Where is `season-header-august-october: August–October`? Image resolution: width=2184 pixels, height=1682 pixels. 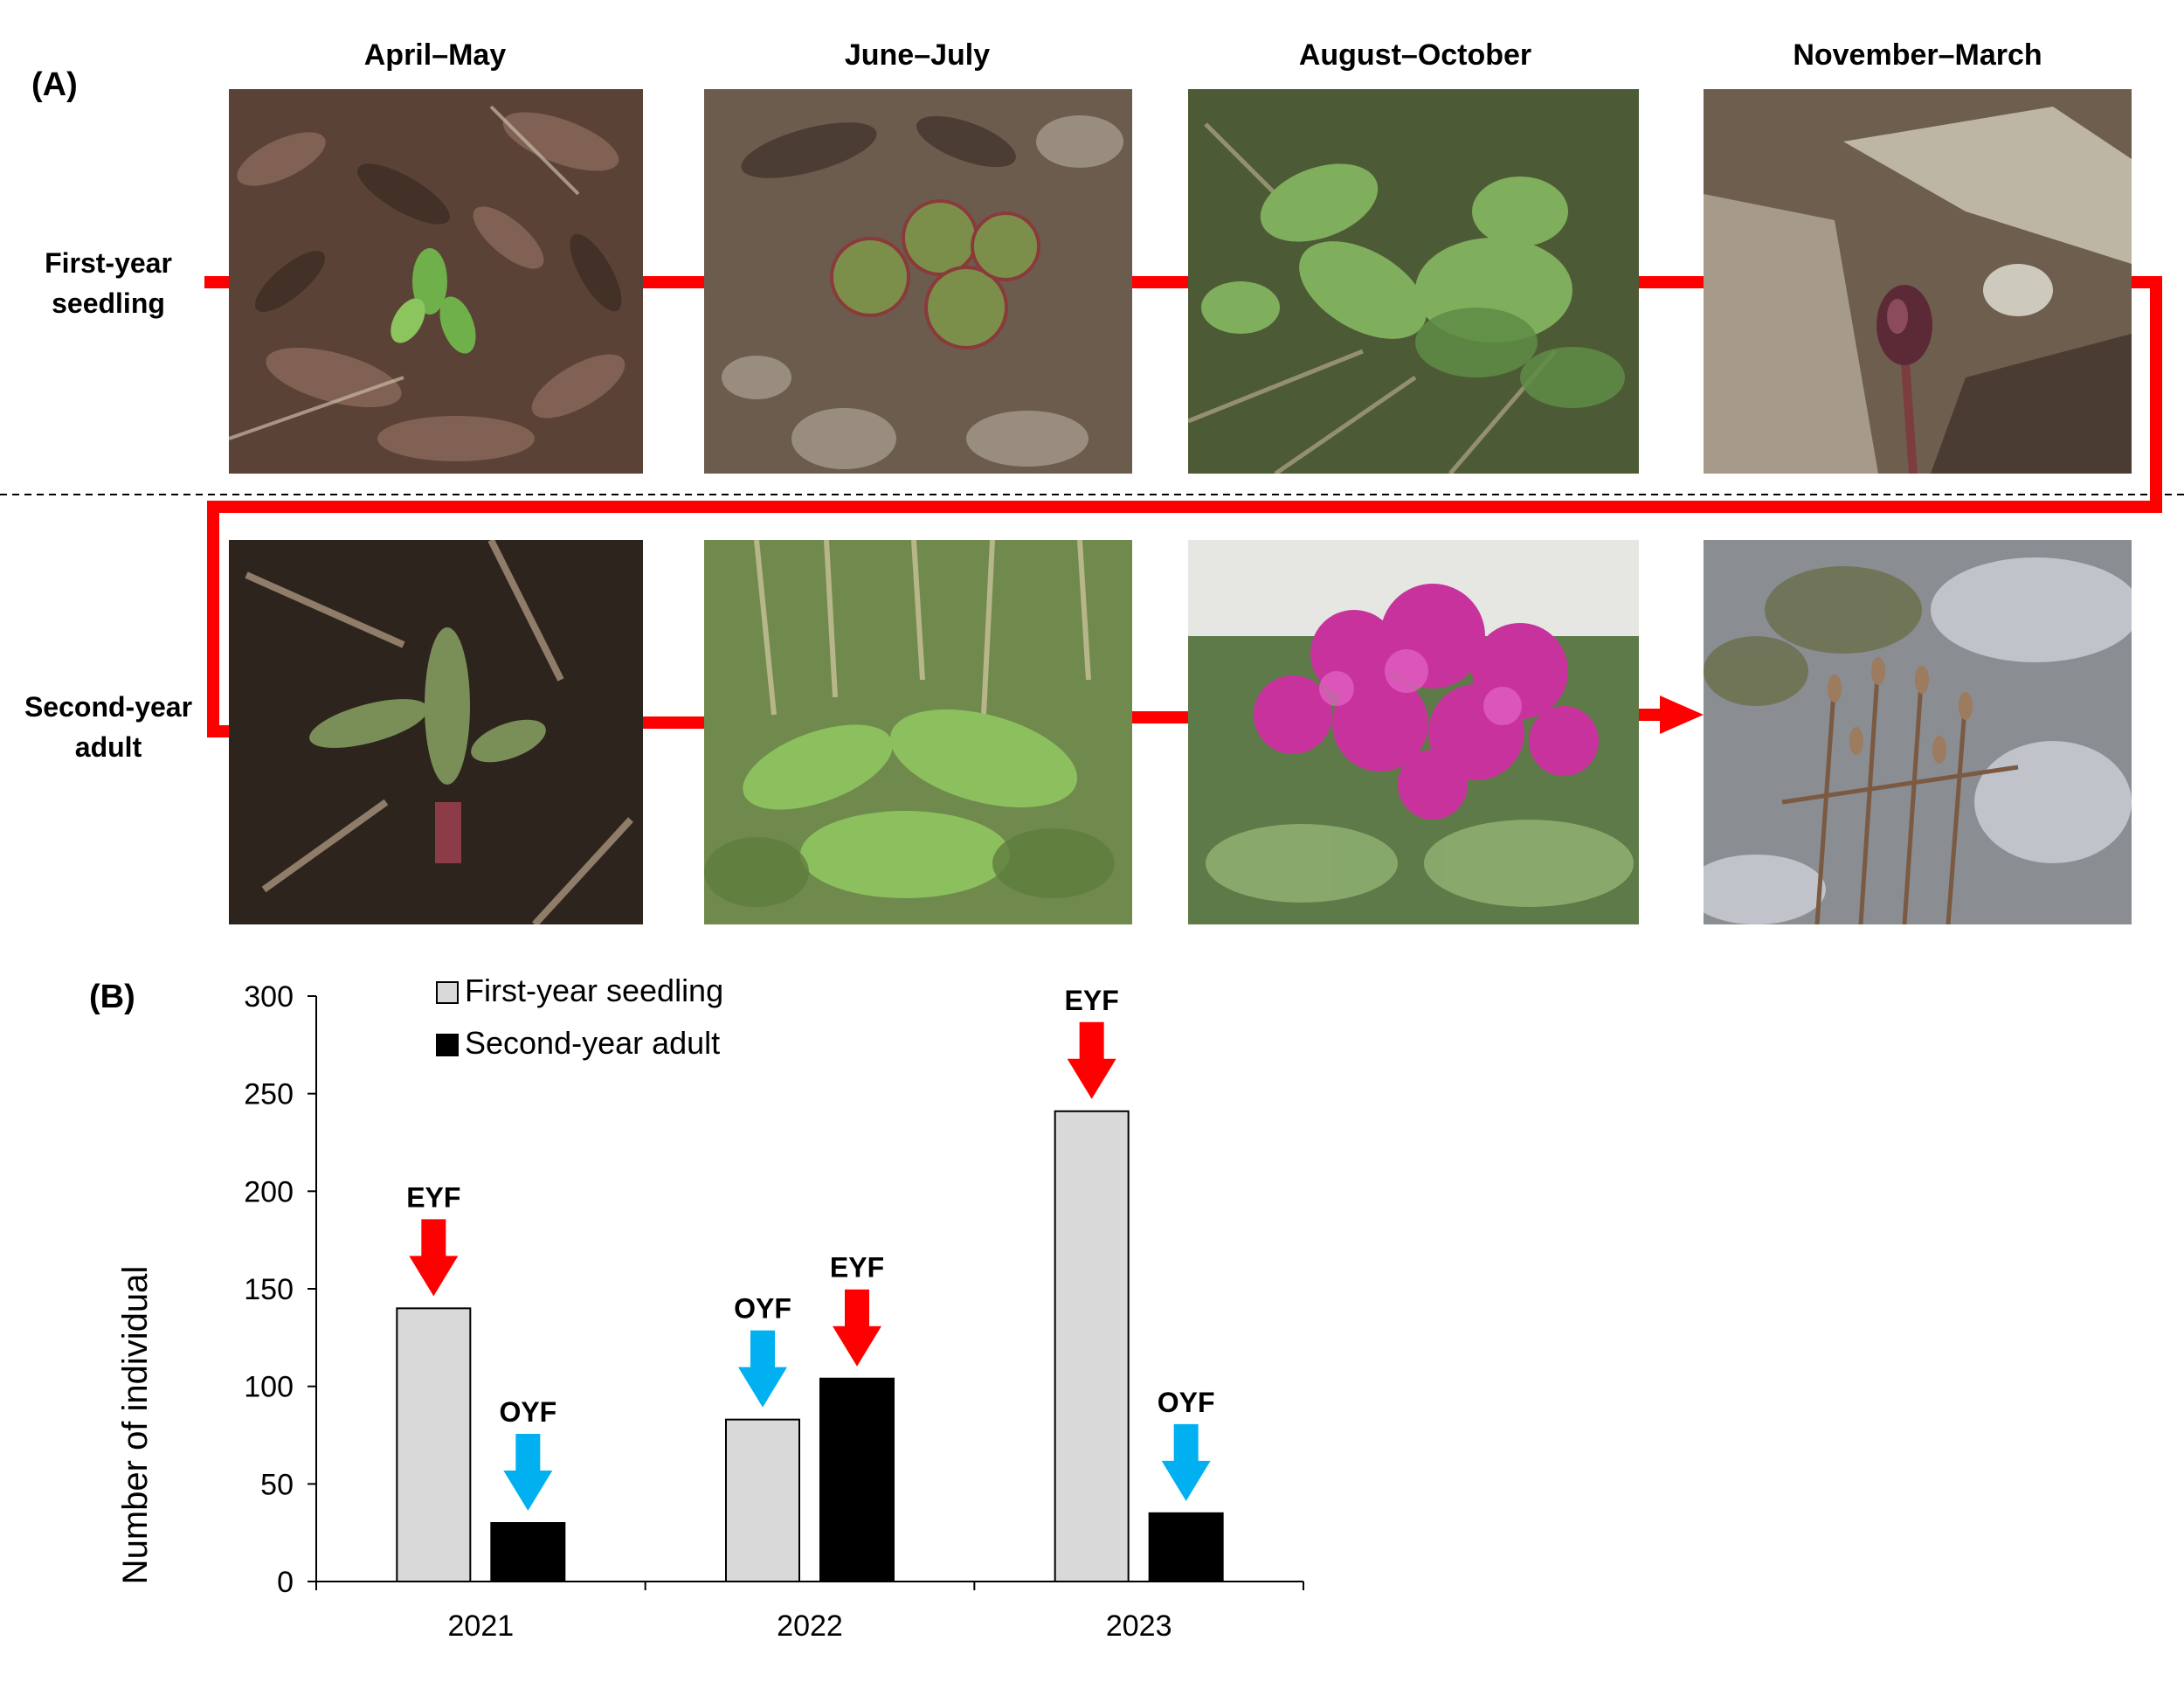
season-header-august-october: August–October is located at coordinates (1415, 55).